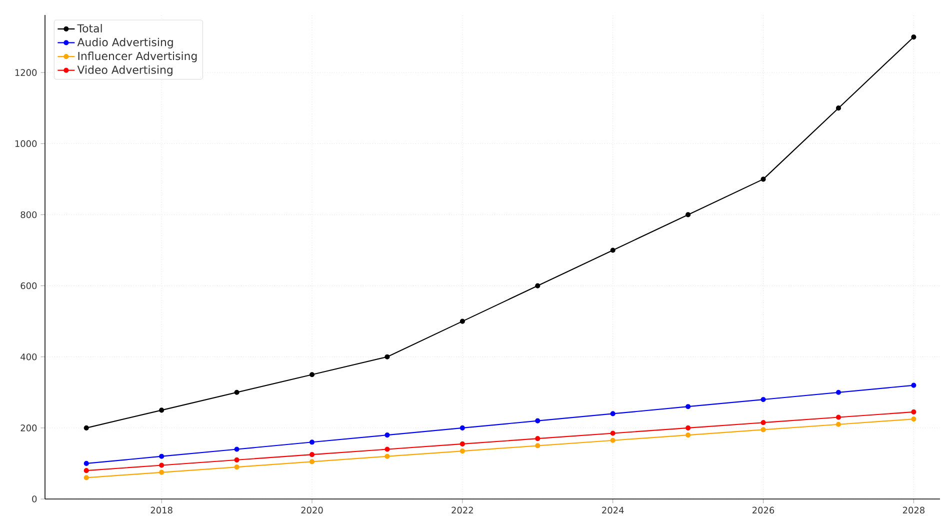 The width and height of the screenshot is (944, 517). What do you see at coordinates (125, 43) in the screenshot?
I see `legend-label: Audio Advertising` at bounding box center [125, 43].